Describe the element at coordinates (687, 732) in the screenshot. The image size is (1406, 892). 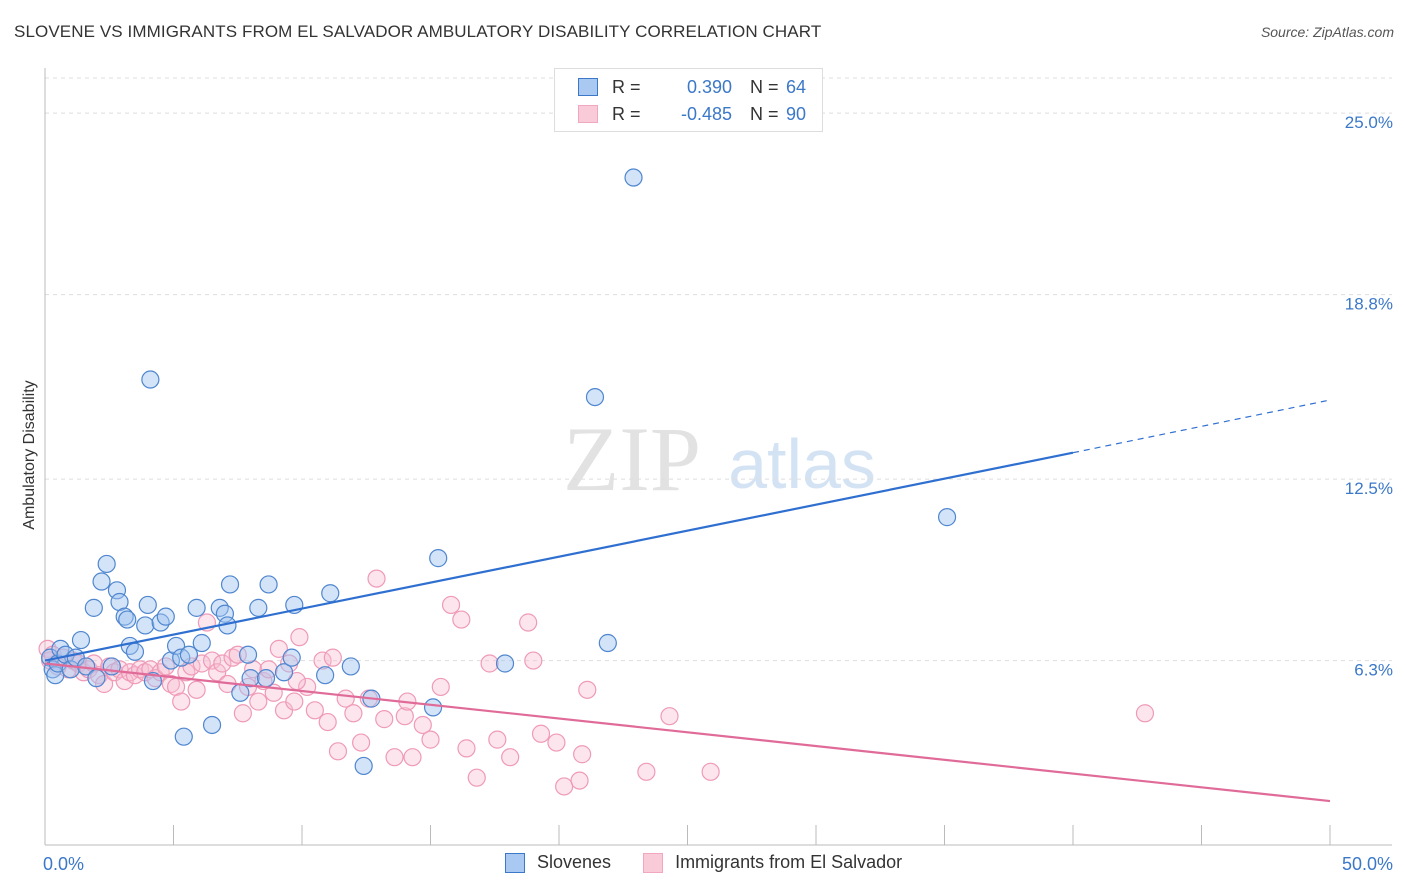
I see `el-salvador-trend-line` at that location.